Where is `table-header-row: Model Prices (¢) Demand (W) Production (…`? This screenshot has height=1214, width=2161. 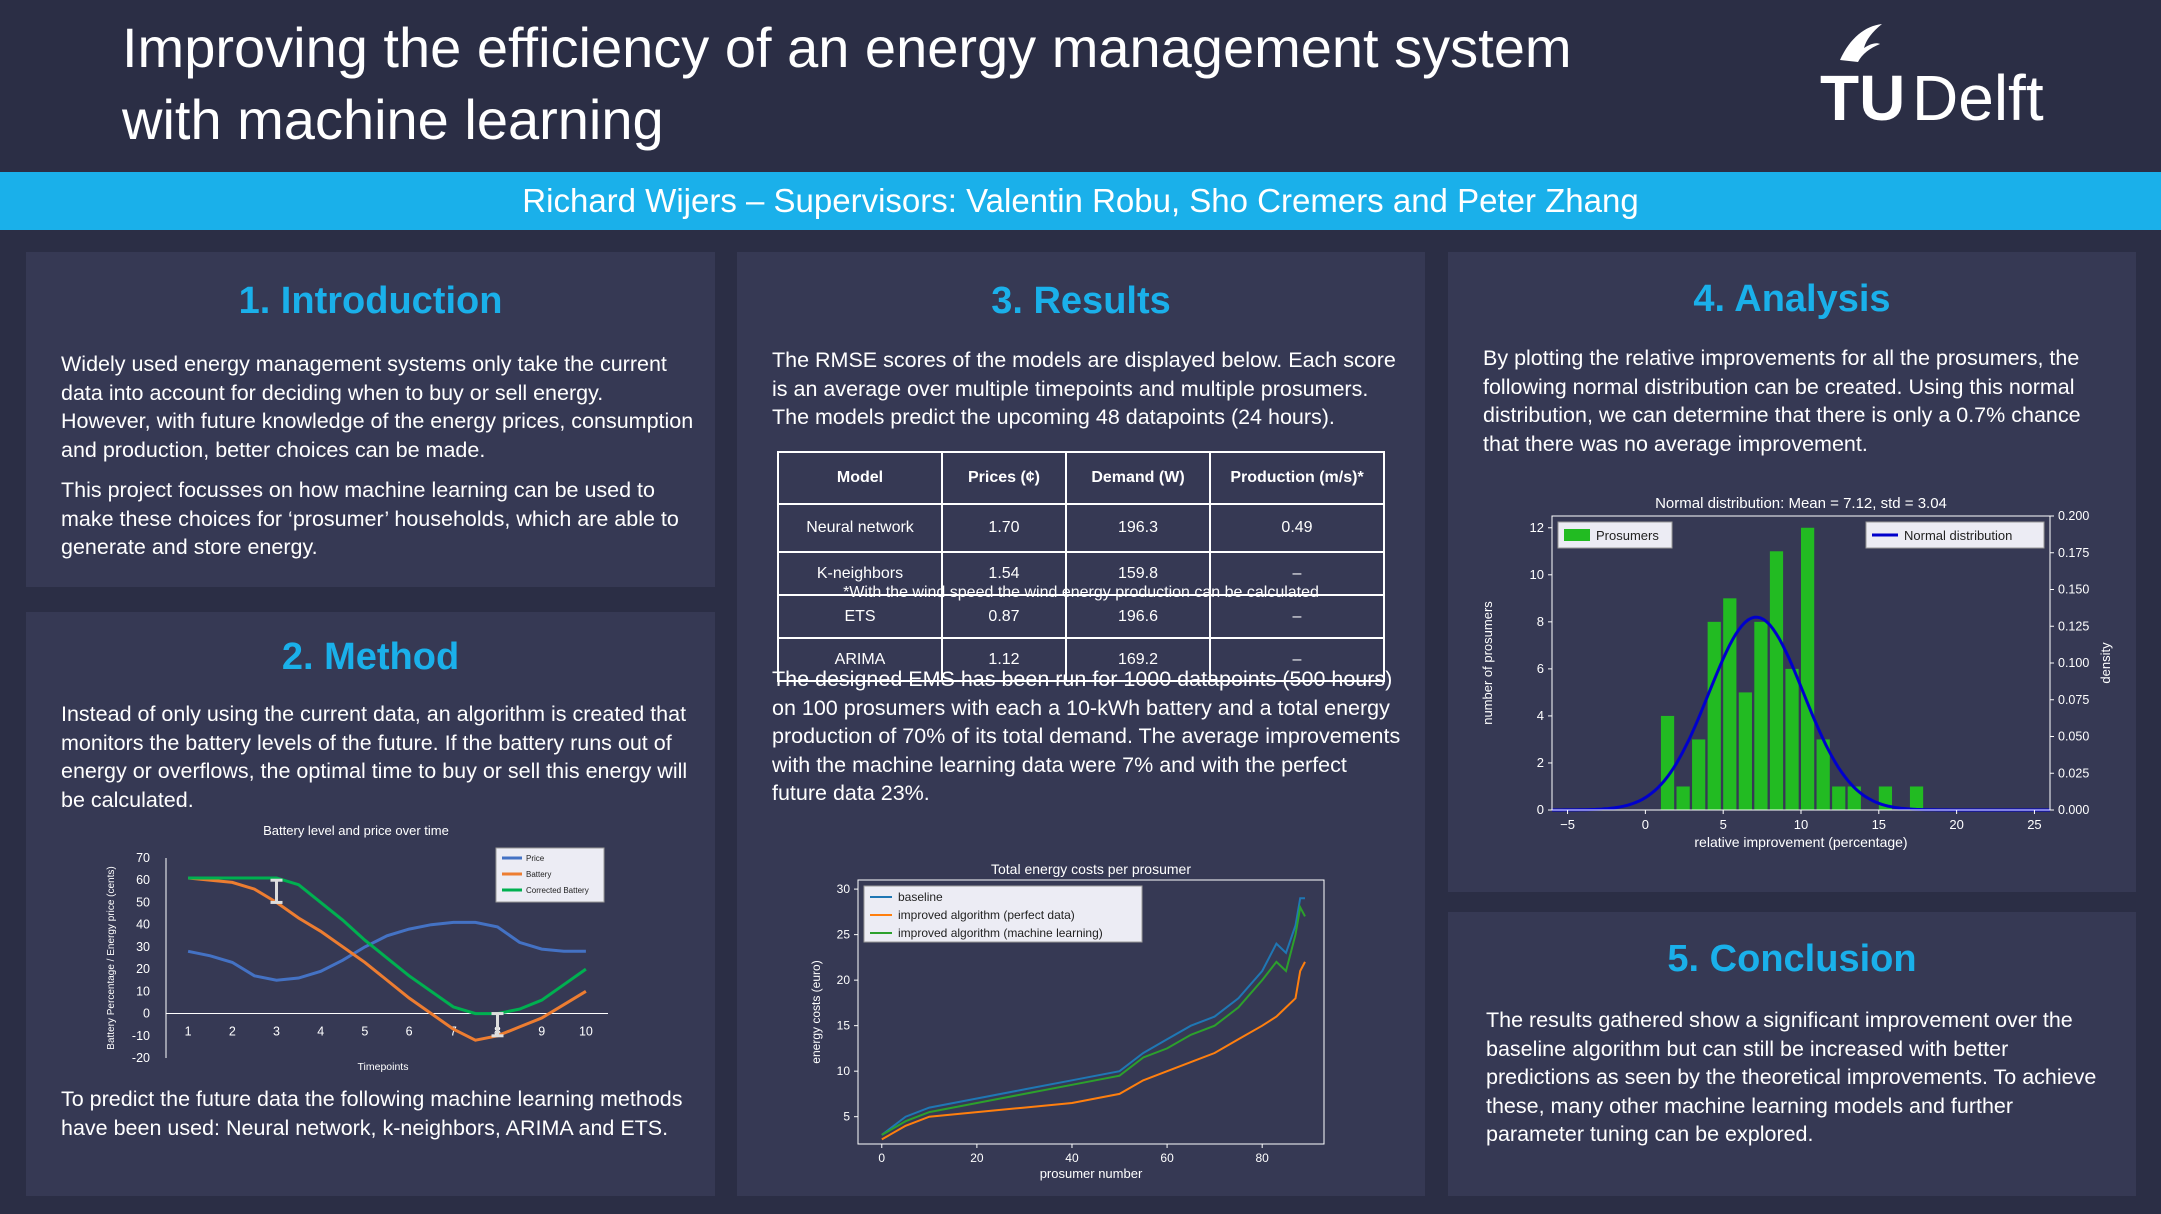 table-header-row: Model Prices (¢) Demand (W) Production (… is located at coordinates (1081, 478).